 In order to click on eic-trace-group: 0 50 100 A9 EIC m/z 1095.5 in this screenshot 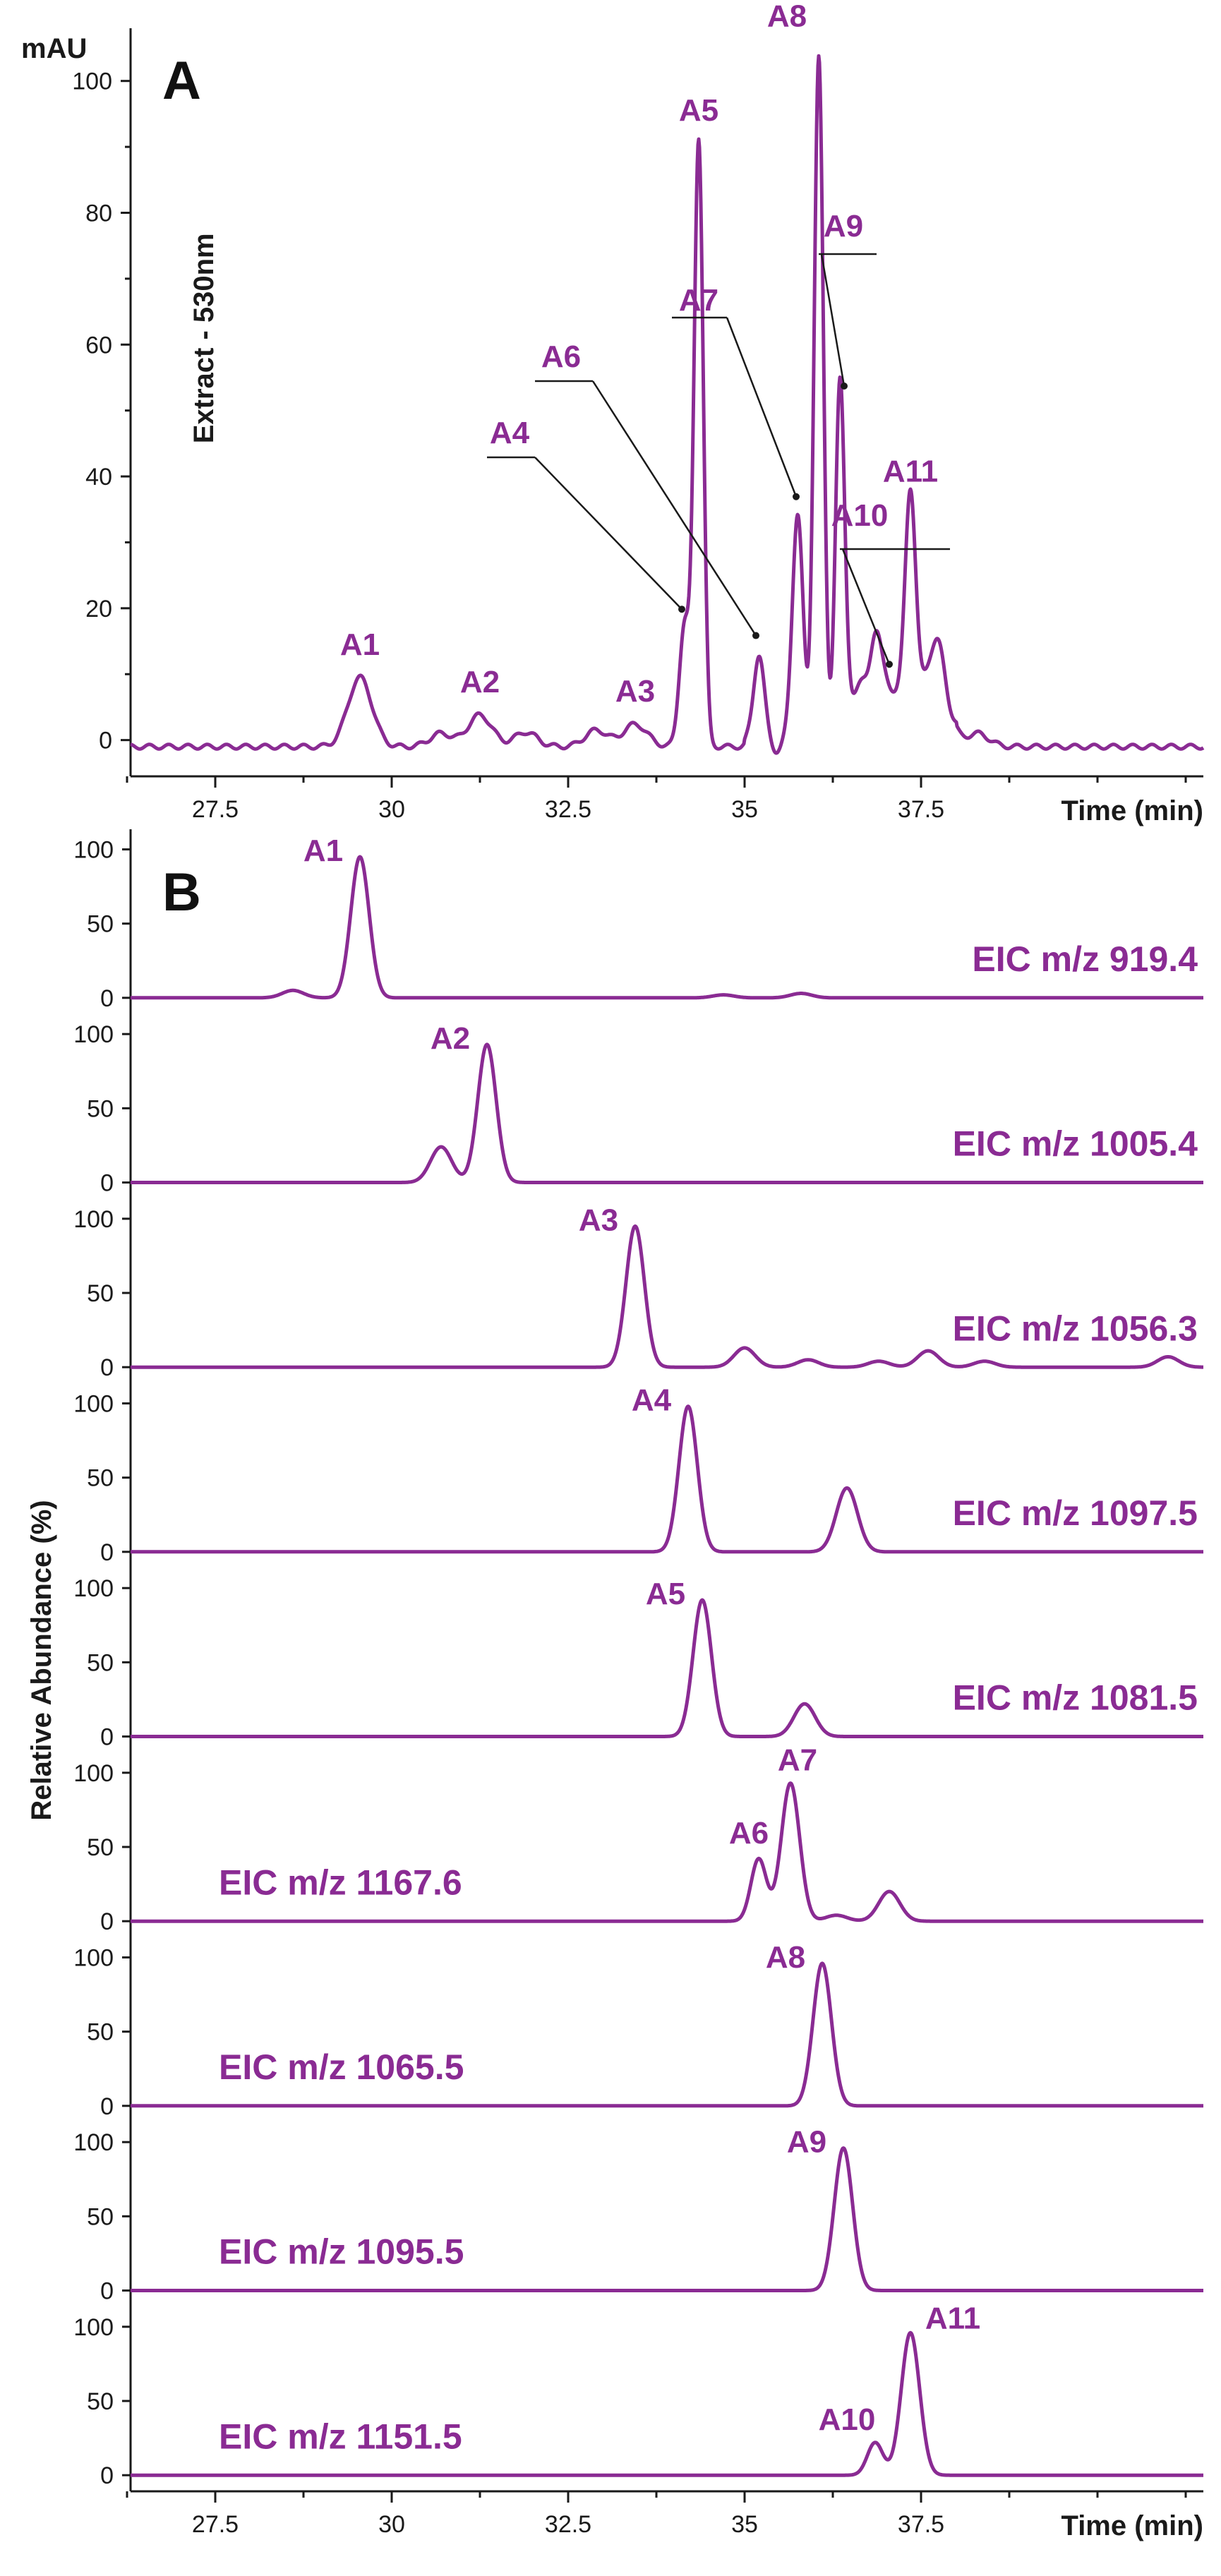, I will do `click(639, 2215)`.